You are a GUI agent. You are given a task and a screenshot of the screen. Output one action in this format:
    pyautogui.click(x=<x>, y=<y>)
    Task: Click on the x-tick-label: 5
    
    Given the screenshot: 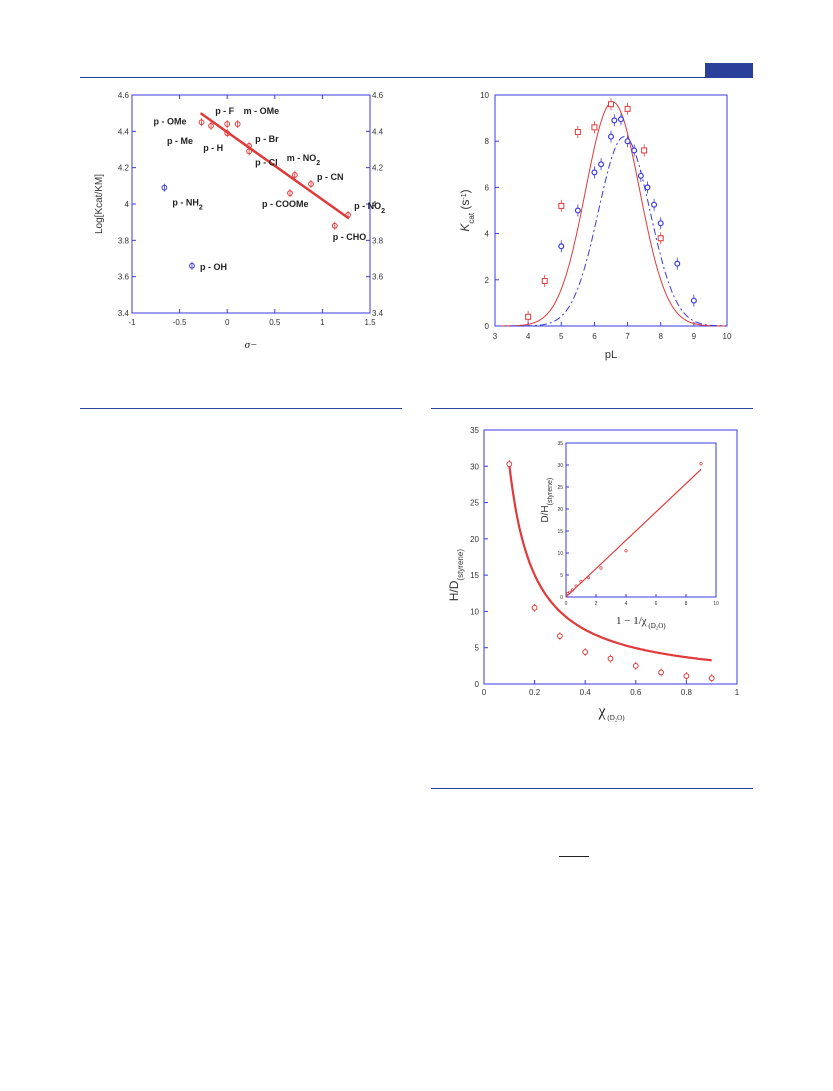 What is the action you would take?
    pyautogui.click(x=561, y=336)
    